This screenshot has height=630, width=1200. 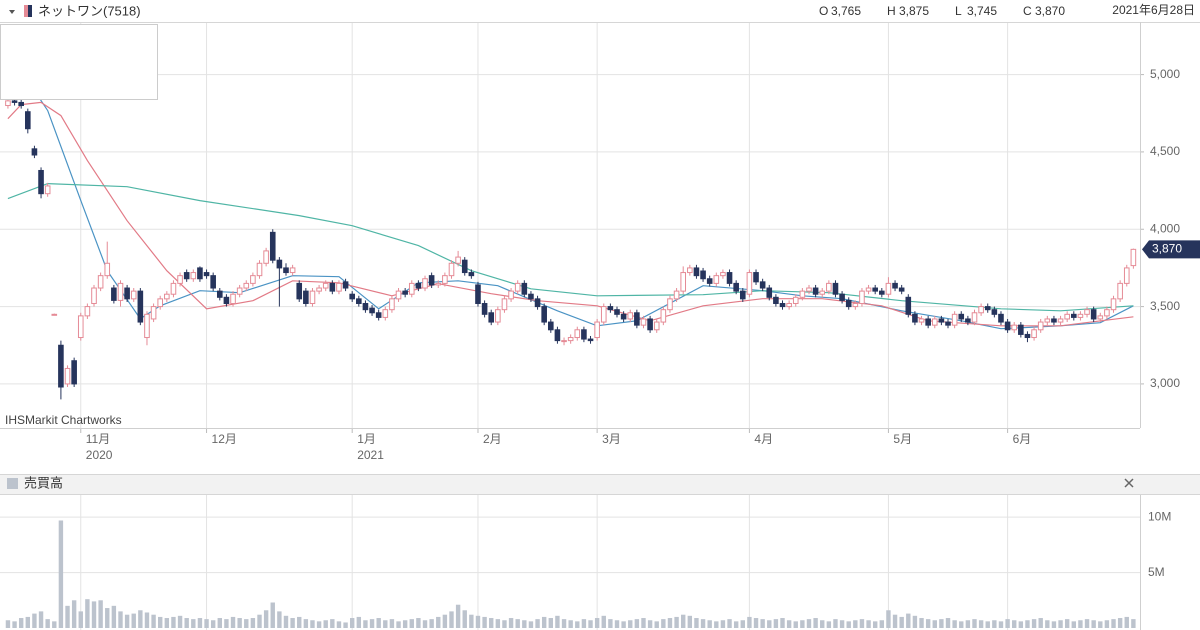 What do you see at coordinates (89, 10) in the screenshot?
I see `symbol-title: ネットワン(7518)` at bounding box center [89, 10].